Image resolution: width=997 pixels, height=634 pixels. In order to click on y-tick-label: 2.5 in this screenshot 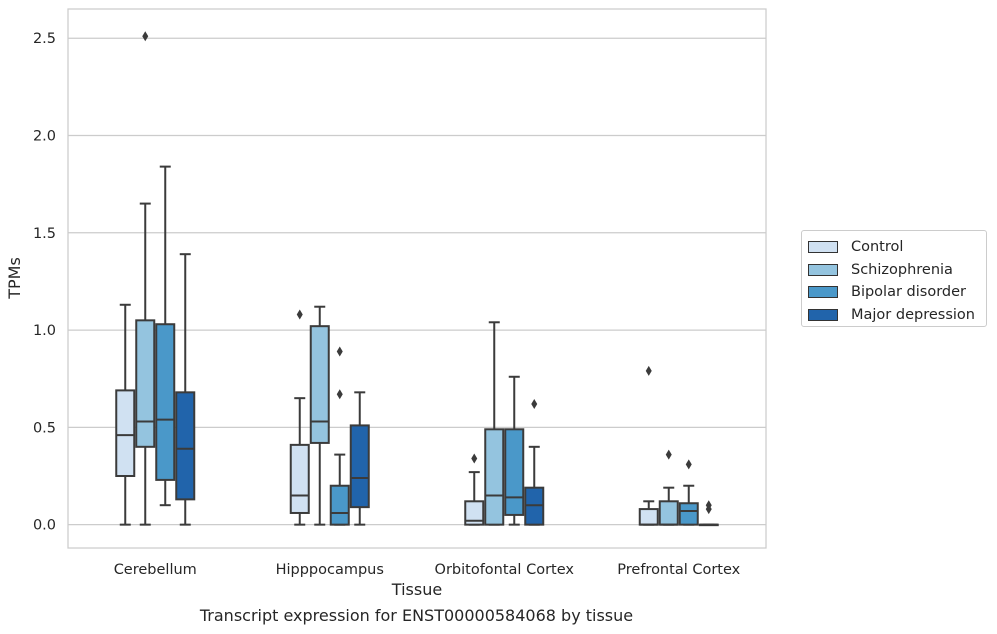, I will do `click(44, 39)`.